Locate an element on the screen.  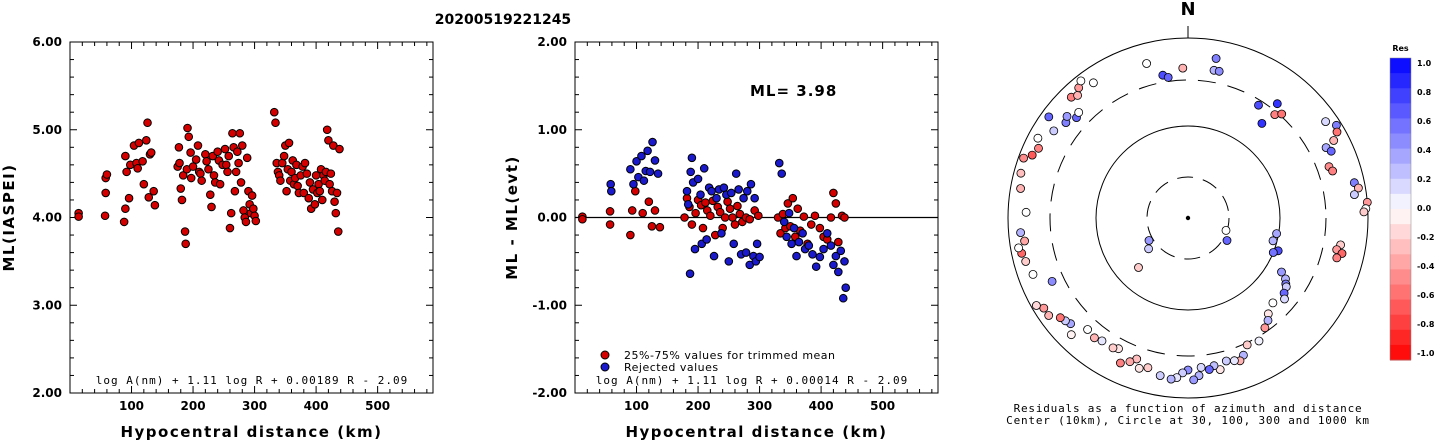
ring-30km is located at coordinates (1188, 218).